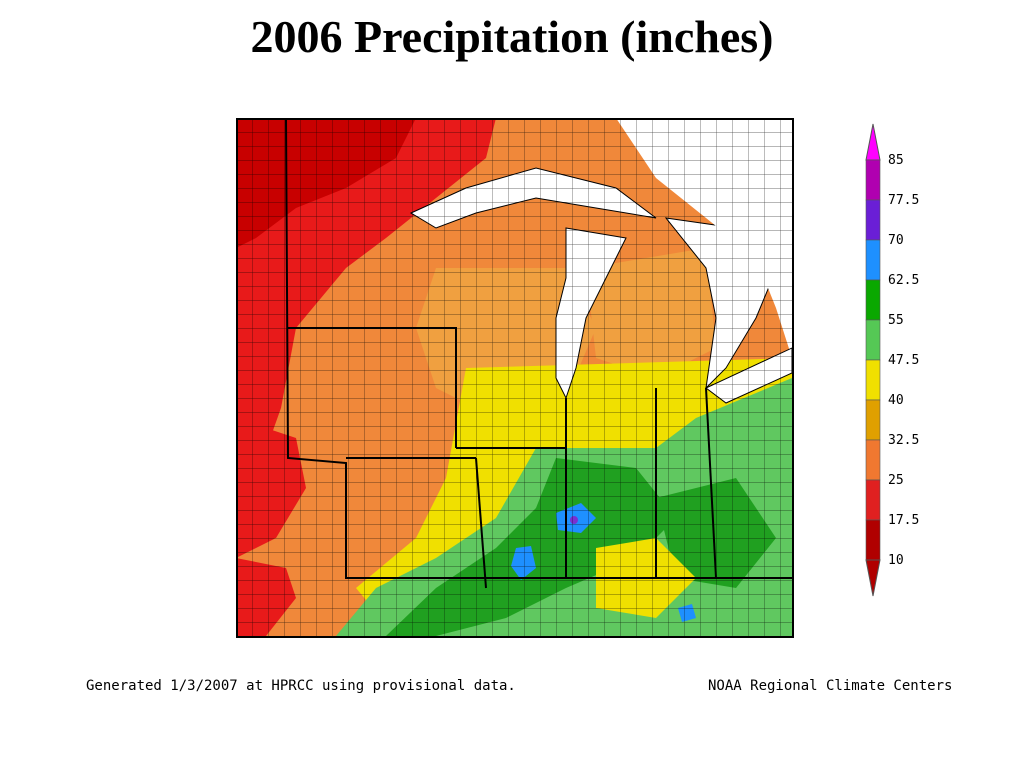 This screenshot has height=768, width=1024. Describe the element at coordinates (896, 320) in the screenshot. I see `legend-label: 55` at that location.